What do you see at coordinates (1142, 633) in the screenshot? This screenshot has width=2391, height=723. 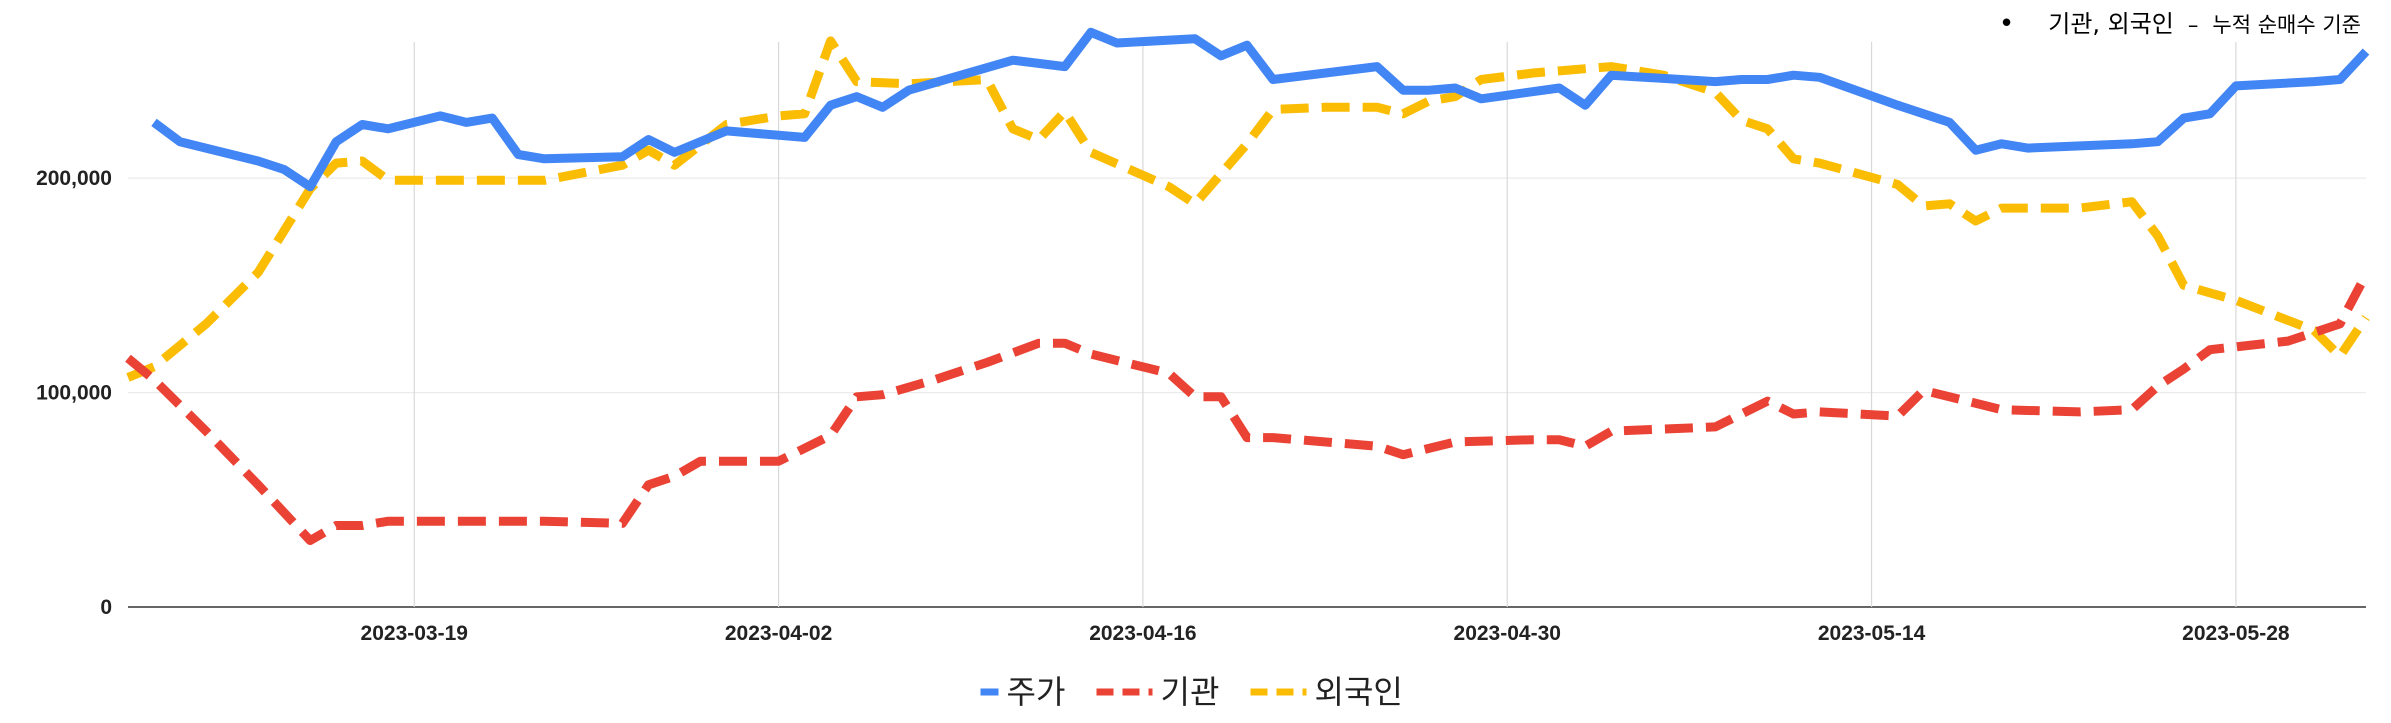 I see `x-tick-label: 2023-04-16` at bounding box center [1142, 633].